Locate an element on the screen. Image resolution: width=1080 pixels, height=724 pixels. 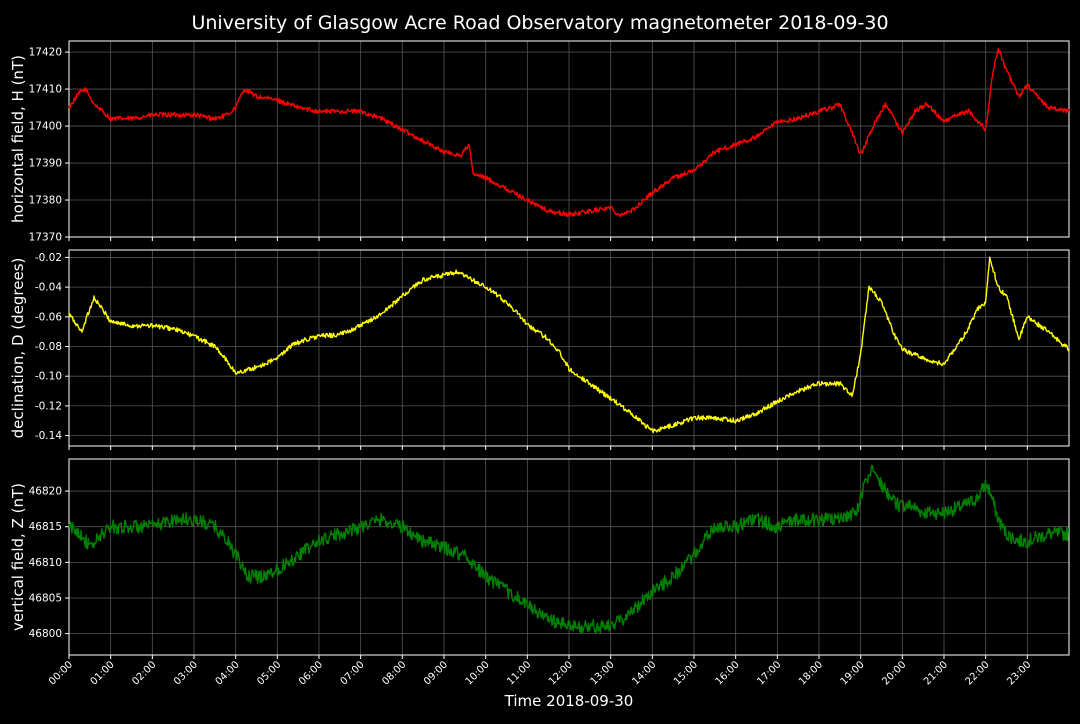
horizontal-field-ytick-label: 17400 is located at coordinates (45, 127).